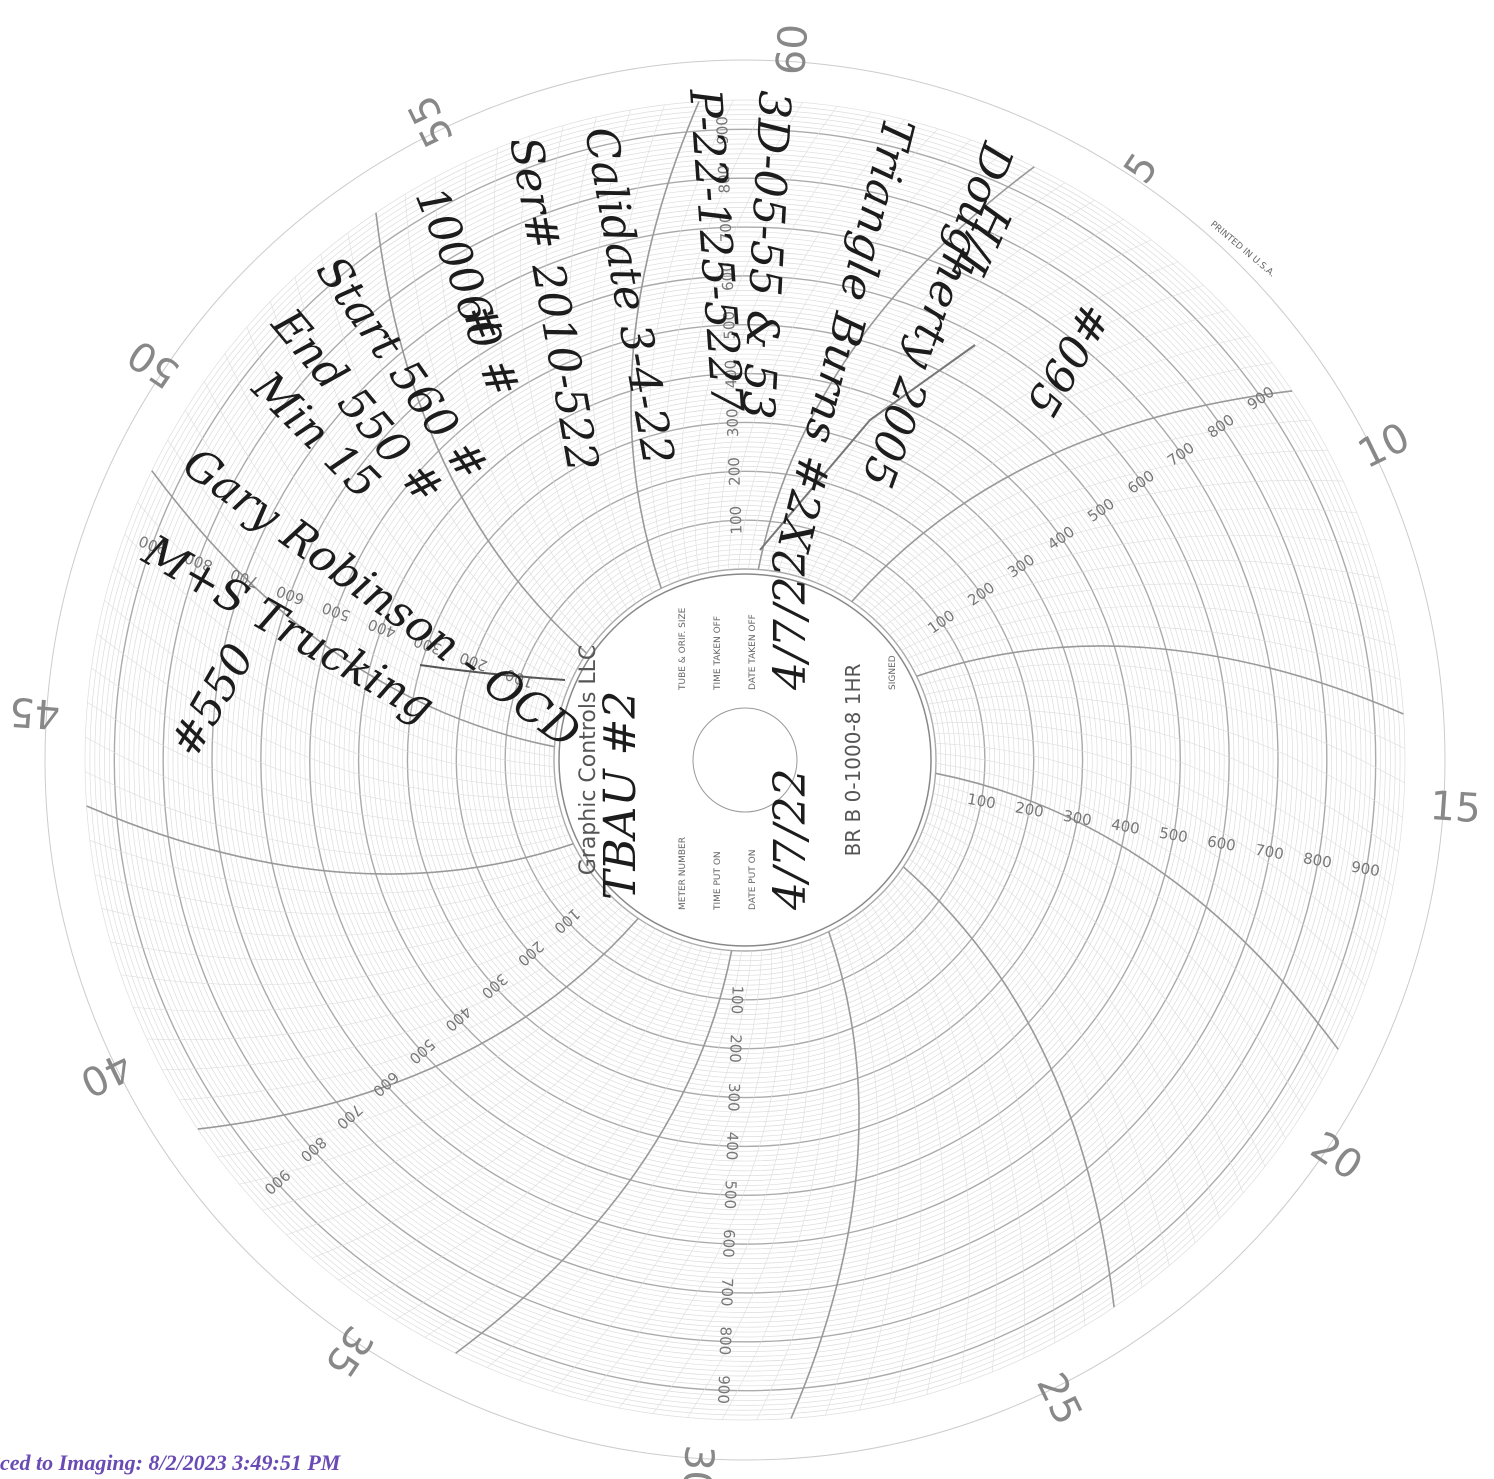 This screenshot has width=1494, height=1479. What do you see at coordinates (731, 373) in the screenshot?
I see `scale-label: 400` at bounding box center [731, 373].